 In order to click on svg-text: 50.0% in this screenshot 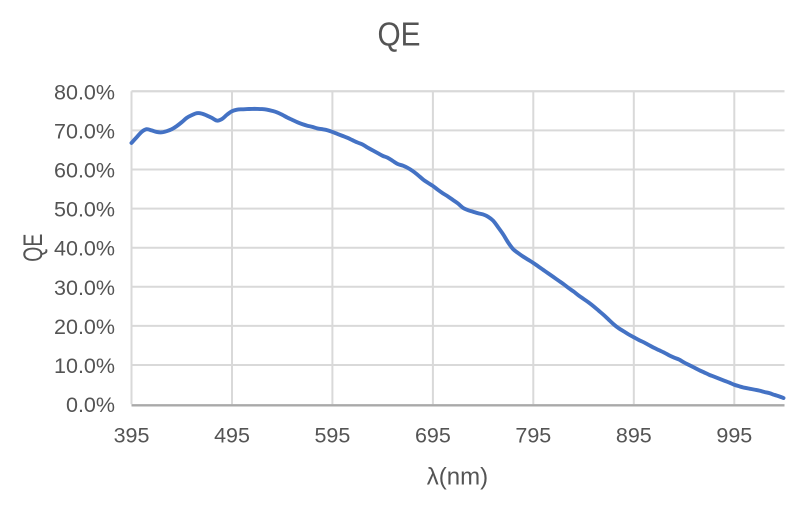, I will do `click(84, 210)`.